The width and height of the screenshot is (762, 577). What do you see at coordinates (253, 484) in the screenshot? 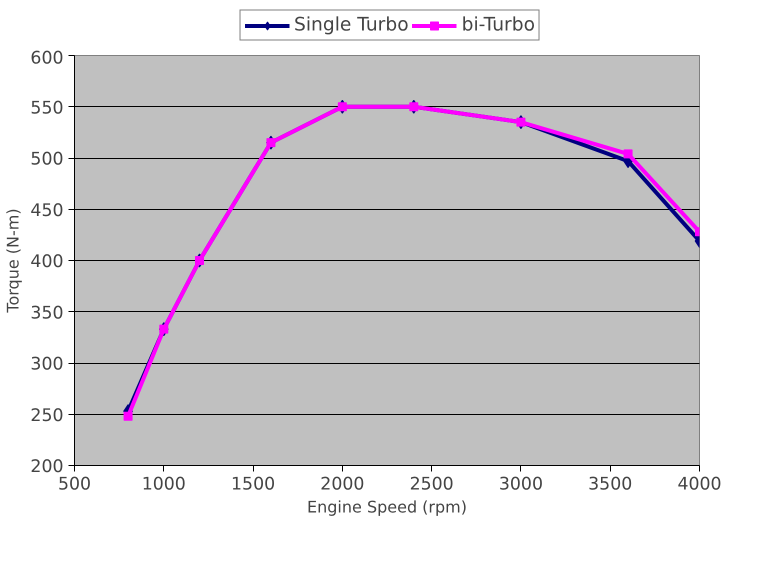
I see `x-tick-label: 1500` at bounding box center [253, 484].